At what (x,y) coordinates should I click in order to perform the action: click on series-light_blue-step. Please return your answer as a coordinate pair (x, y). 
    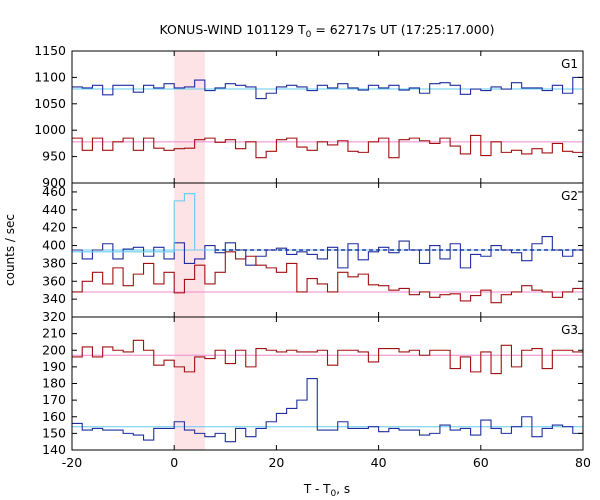
    Looking at the image, I should click on (144, 223).